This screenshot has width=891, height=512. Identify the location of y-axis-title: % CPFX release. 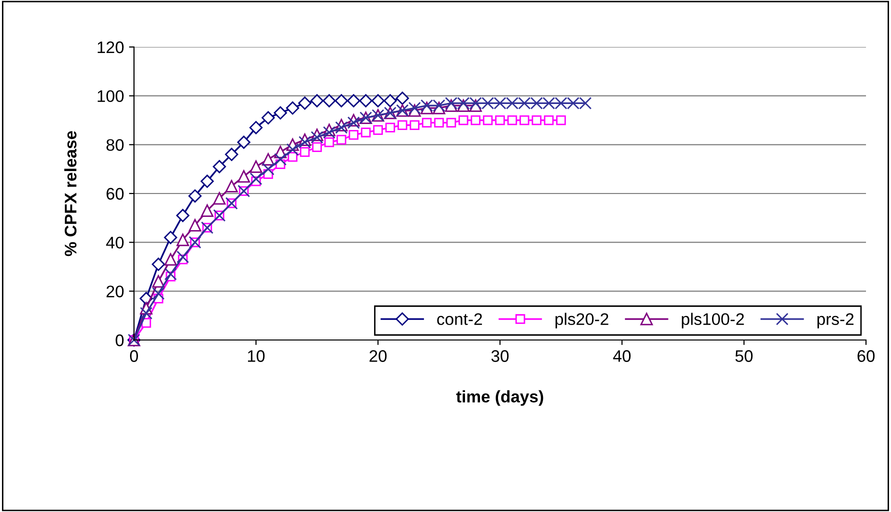
(70, 193).